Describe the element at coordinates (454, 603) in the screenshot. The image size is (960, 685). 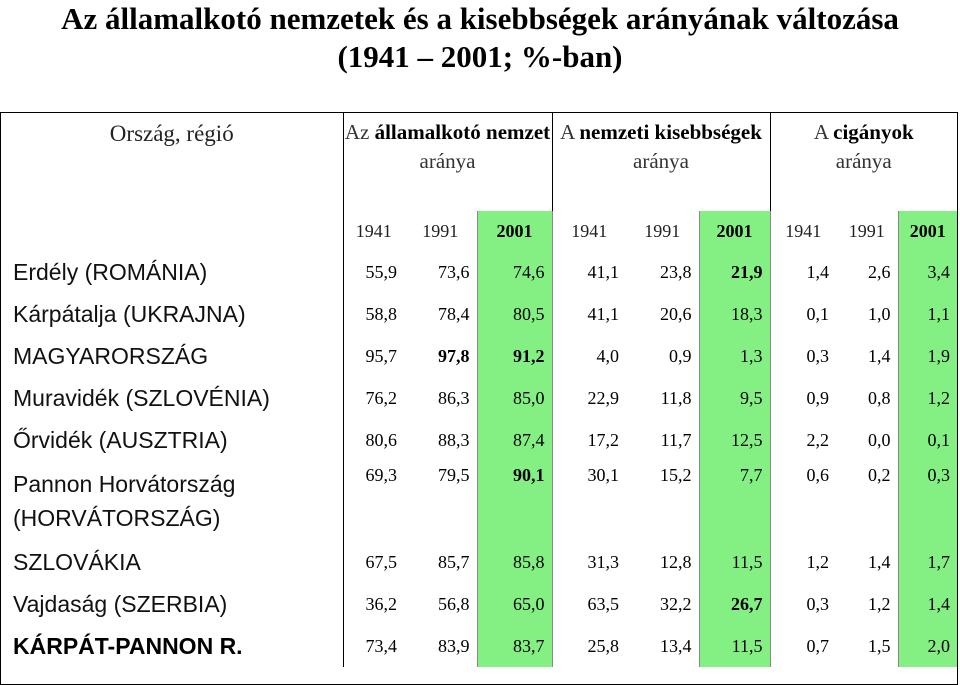
I see `table-cell: 56,8` at that location.